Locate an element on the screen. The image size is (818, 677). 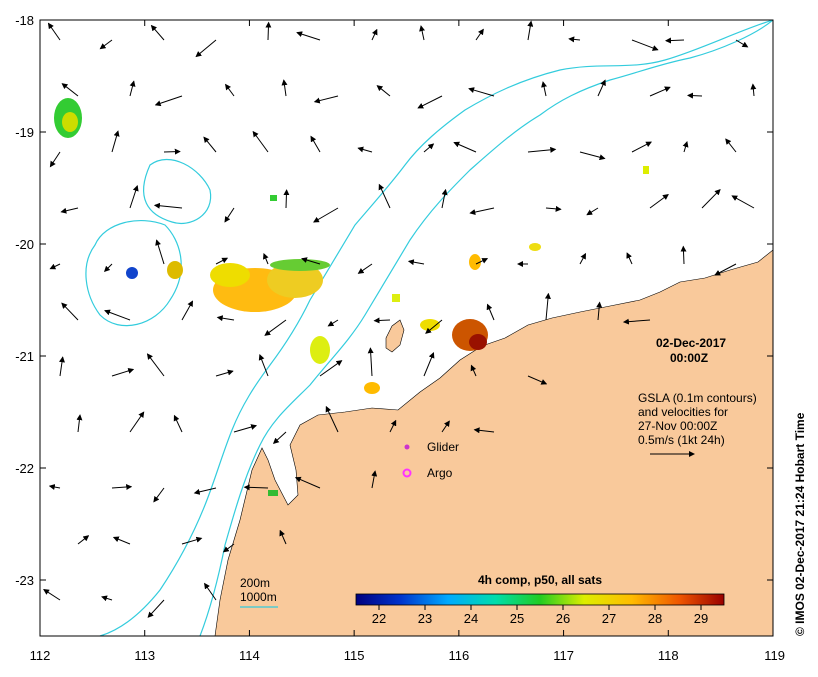
y-tick-label: -21 is located at coordinates (24, 356).